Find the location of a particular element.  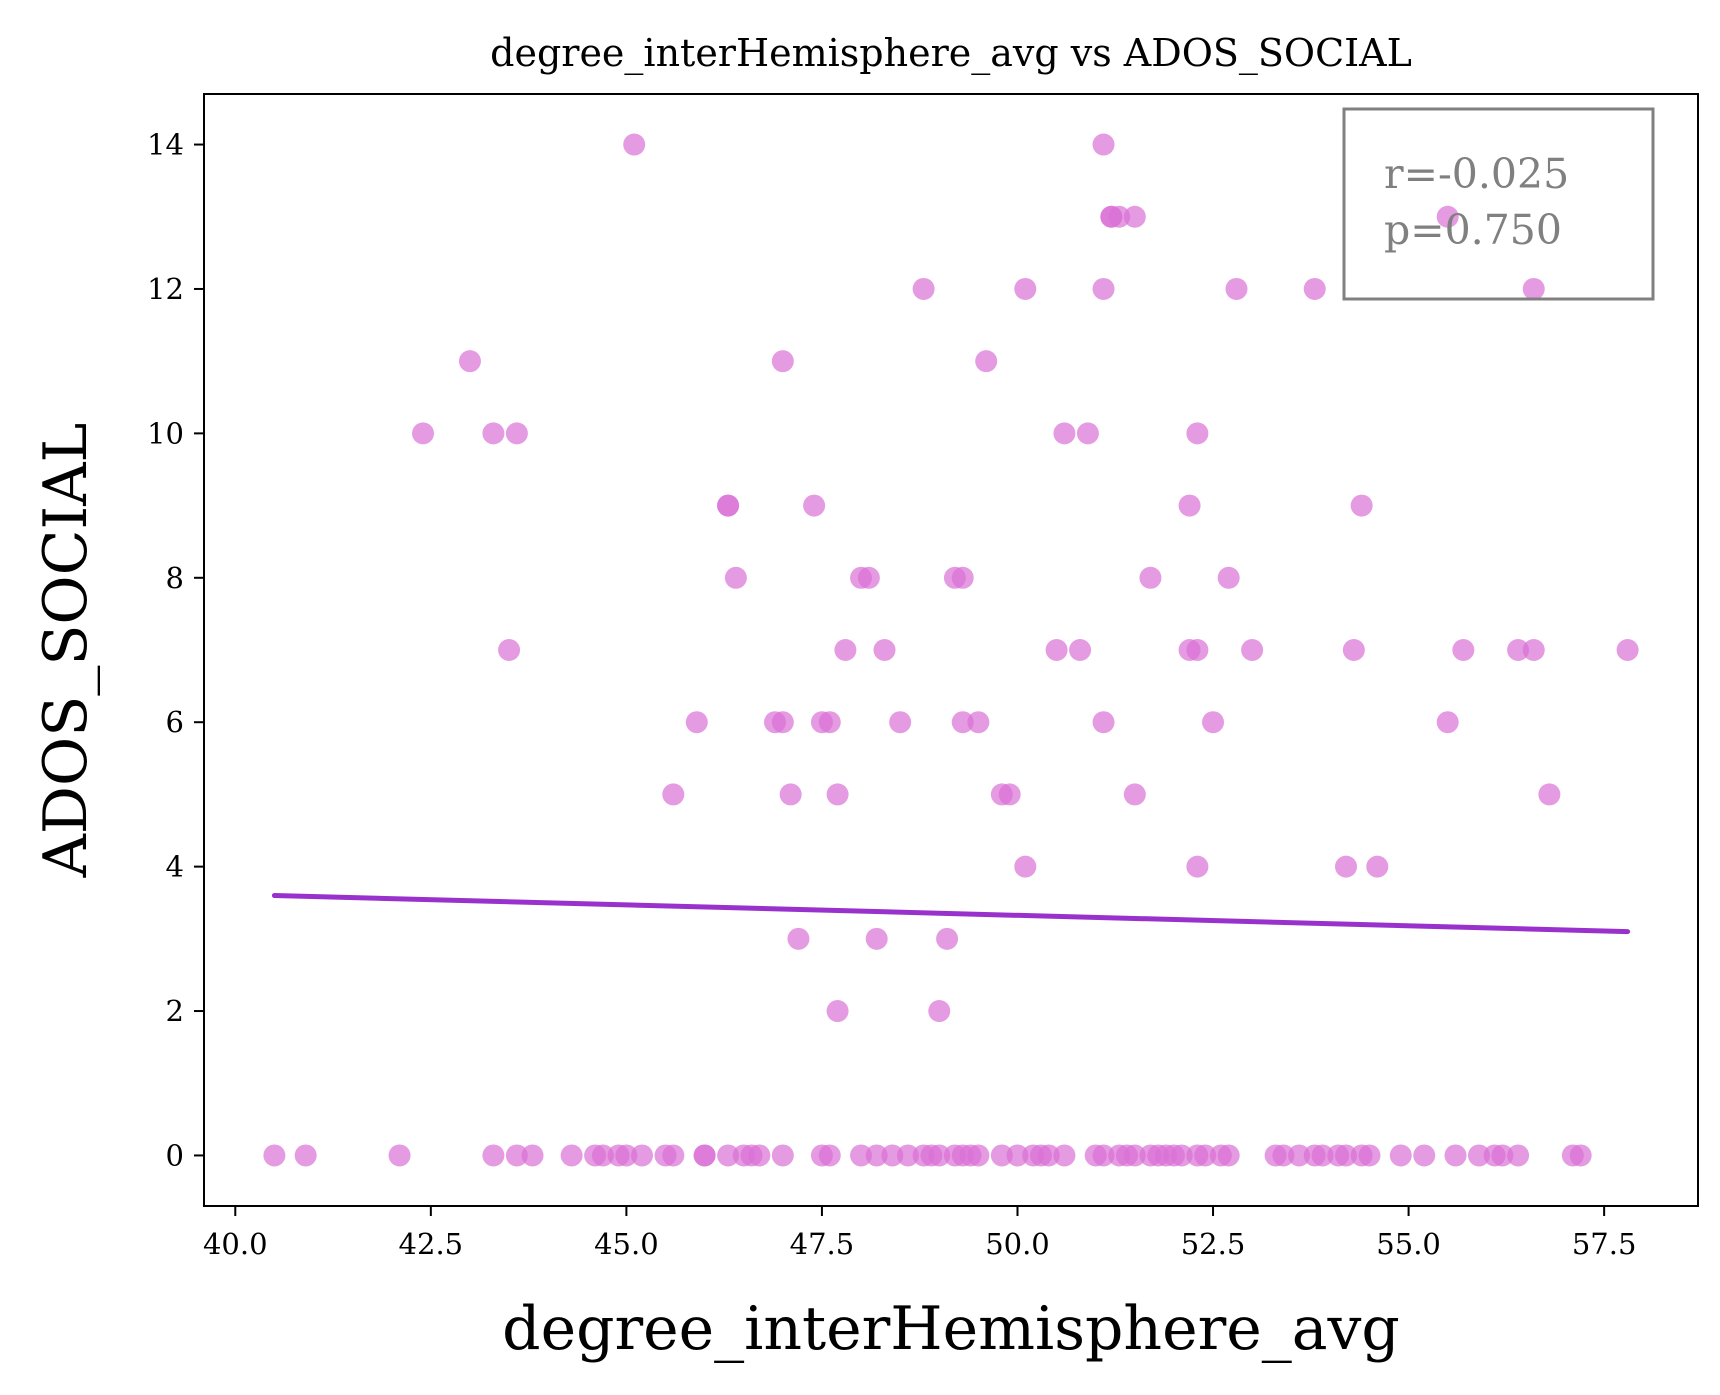

stats-p-value: p=0.750 is located at coordinates (1473, 230).